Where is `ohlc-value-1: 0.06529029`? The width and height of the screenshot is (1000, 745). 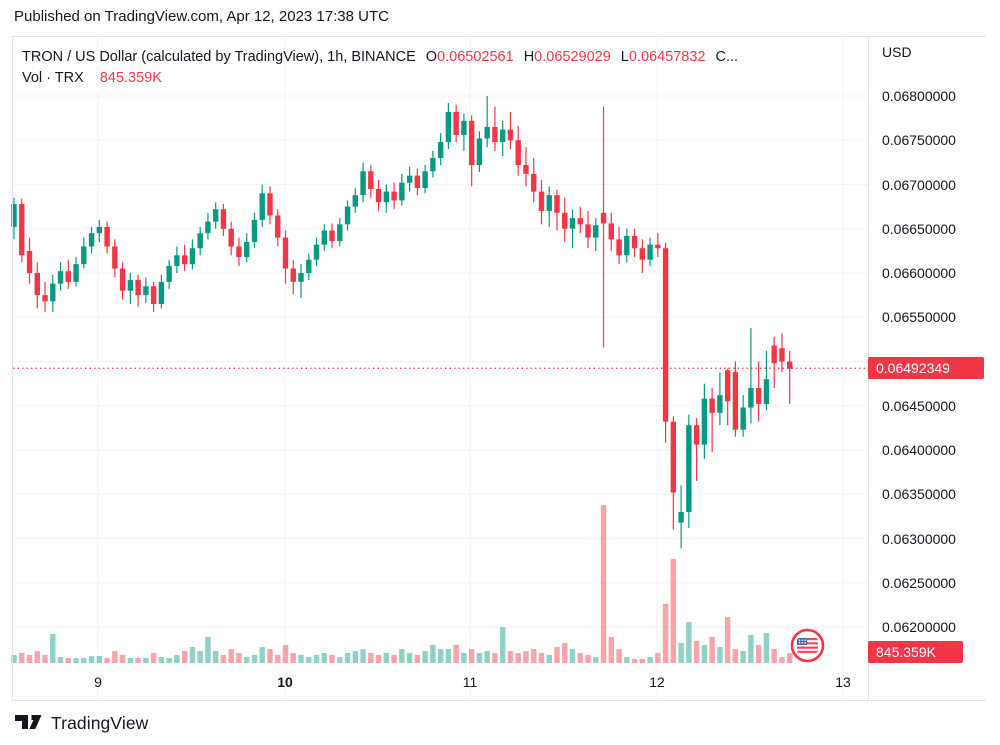 ohlc-value-1: 0.06529029 is located at coordinates (572, 57).